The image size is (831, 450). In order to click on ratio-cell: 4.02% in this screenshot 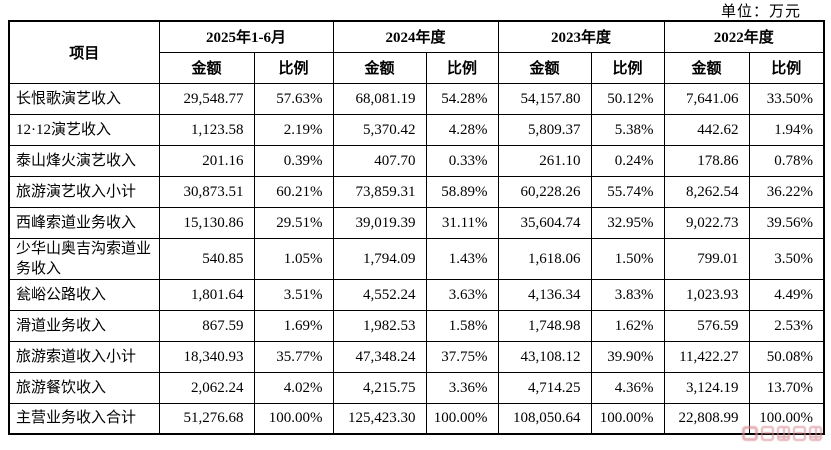, I will do `click(293, 387)`.